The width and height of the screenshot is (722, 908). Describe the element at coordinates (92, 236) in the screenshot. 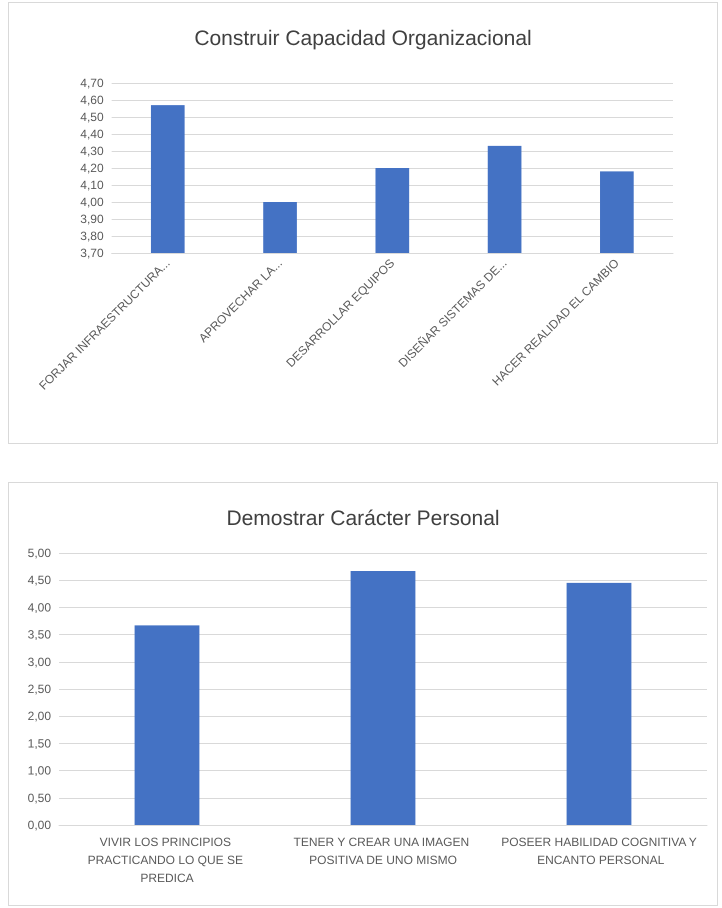

I see `y-tick-label: 3,80` at that location.